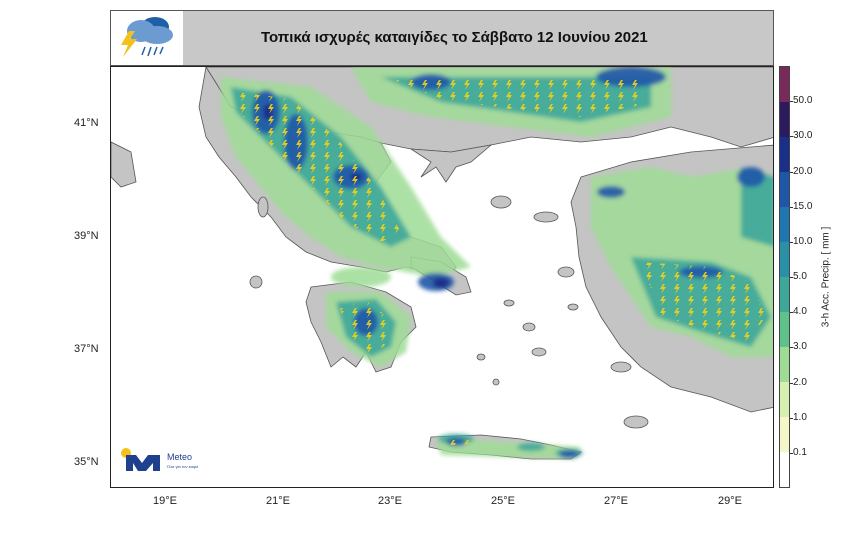 Image resolution: width=854 pixels, height=551 pixels. I want to click on colorbar-label: 3-h Acc. Precip. [ mm ], so click(826, 277).